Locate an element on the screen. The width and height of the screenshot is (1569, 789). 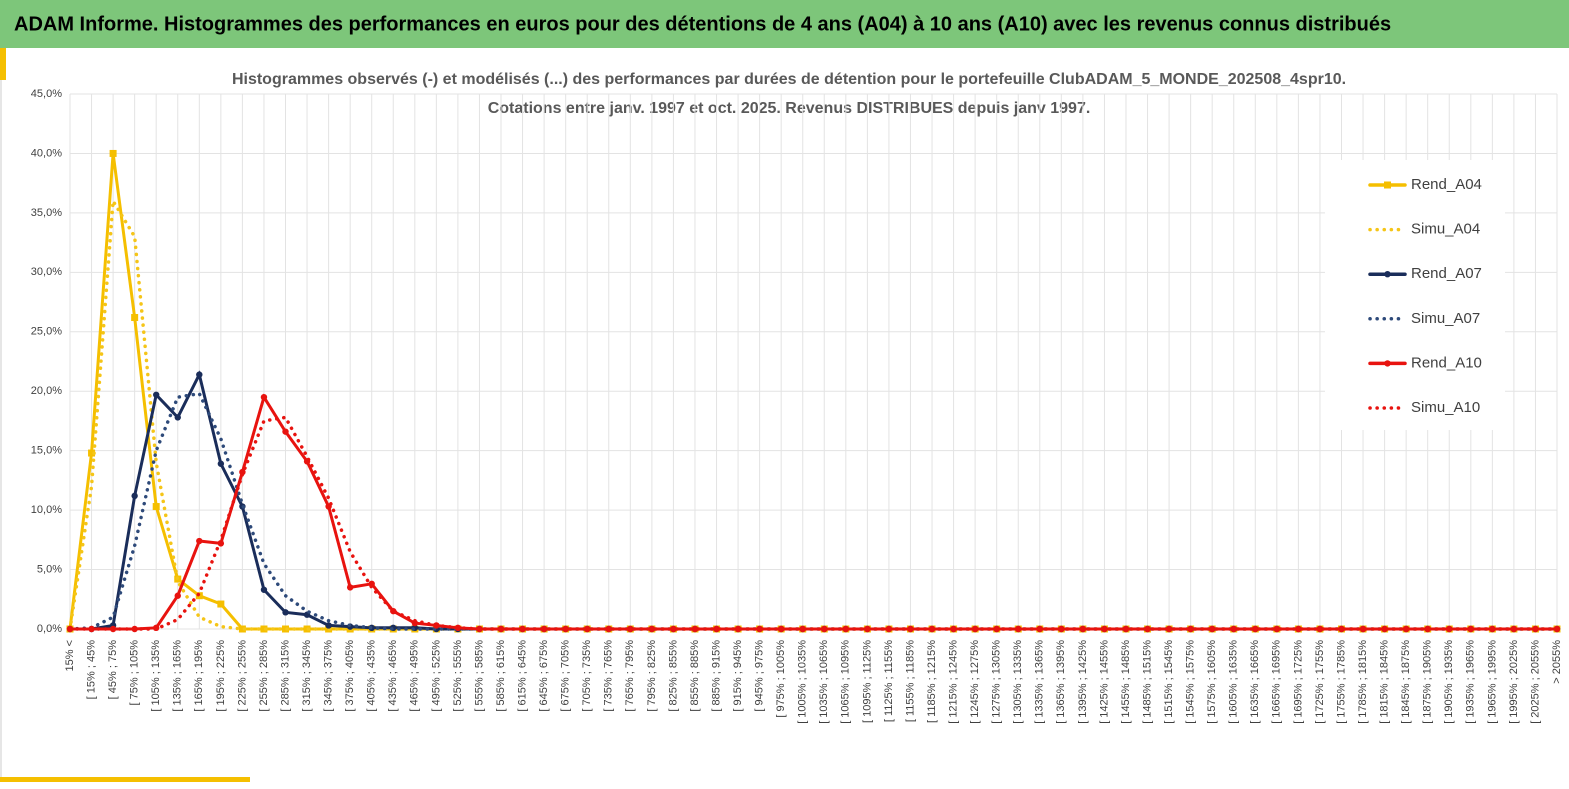
x-tick-label: [ 165% ; 195% is located at coordinates (199, 676).